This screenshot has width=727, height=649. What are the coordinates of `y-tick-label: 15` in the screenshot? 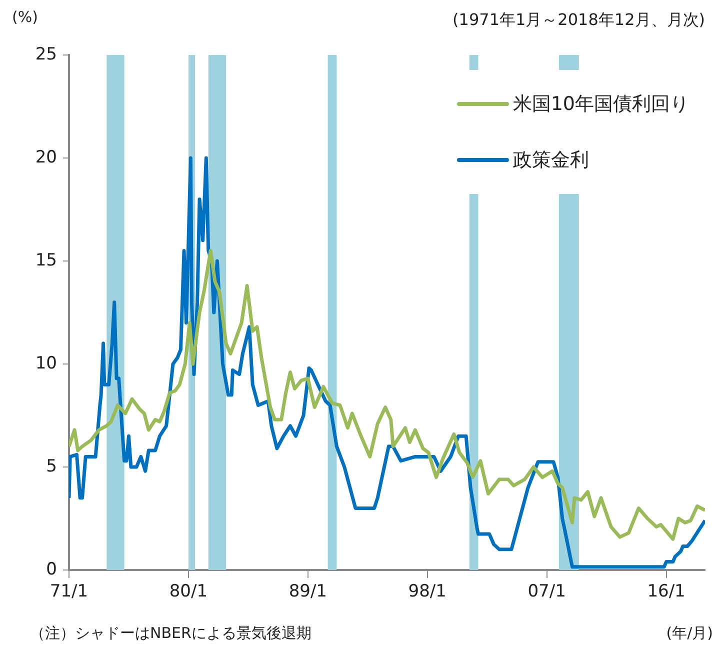 It's located at (46, 260).